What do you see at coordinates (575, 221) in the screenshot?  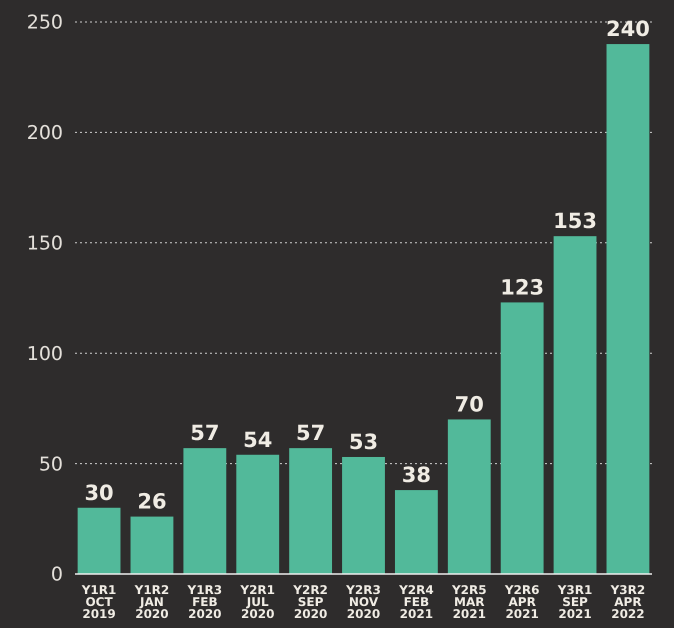 I see `data-label: 153` at bounding box center [575, 221].